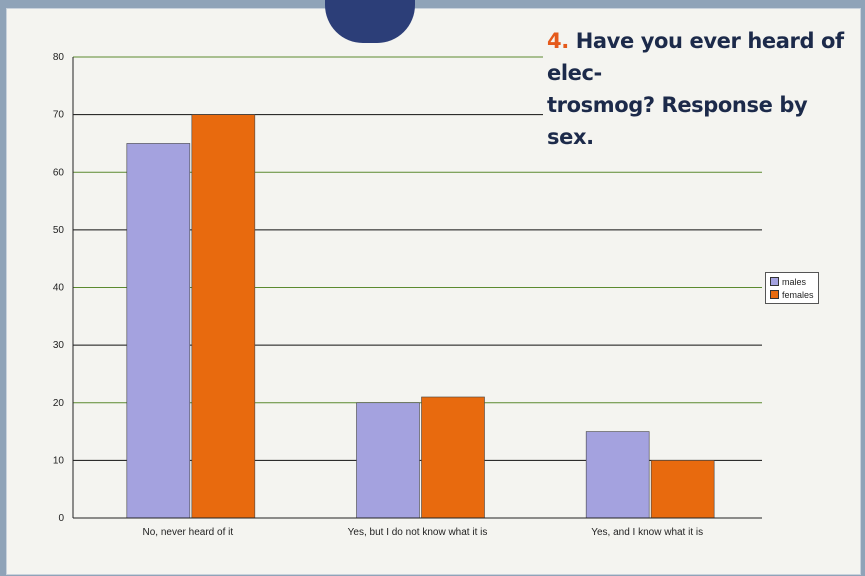  I want to click on y-tick-label: 70, so click(59, 115).